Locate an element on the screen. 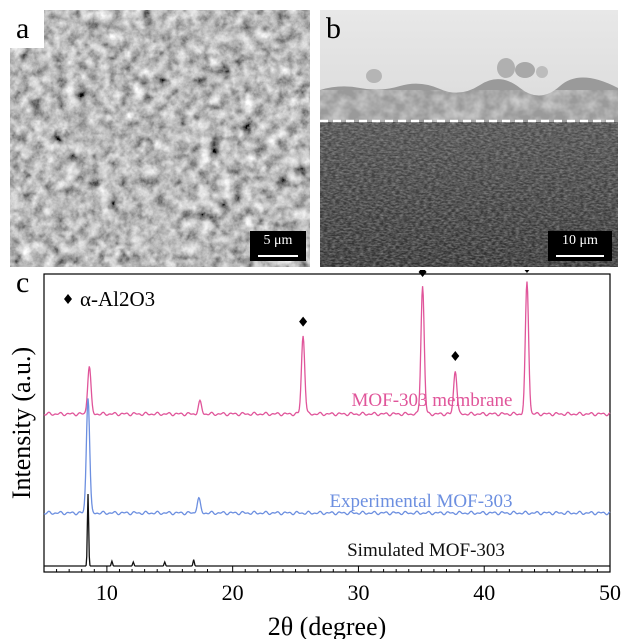  x-tick-label: 20 is located at coordinates (233, 592).